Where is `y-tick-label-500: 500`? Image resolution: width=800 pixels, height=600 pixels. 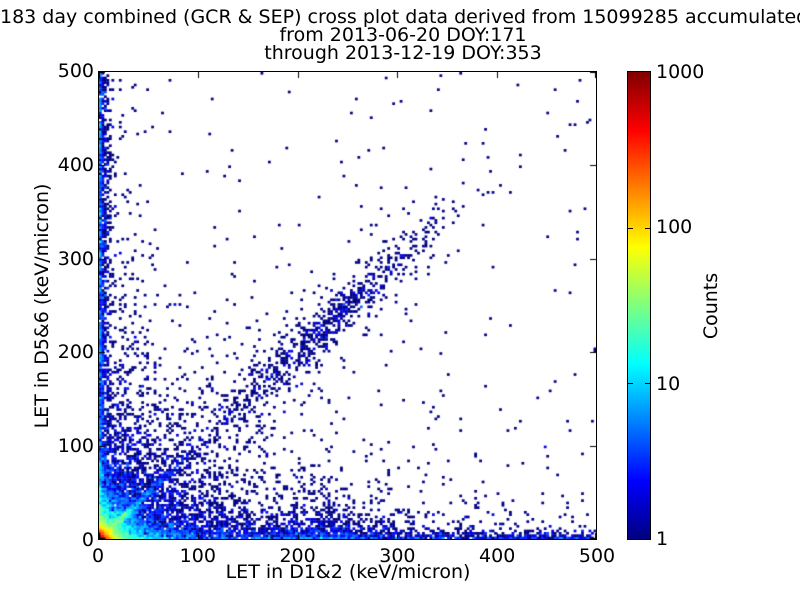 y-tick-label-500: 500 is located at coordinates (75, 71).